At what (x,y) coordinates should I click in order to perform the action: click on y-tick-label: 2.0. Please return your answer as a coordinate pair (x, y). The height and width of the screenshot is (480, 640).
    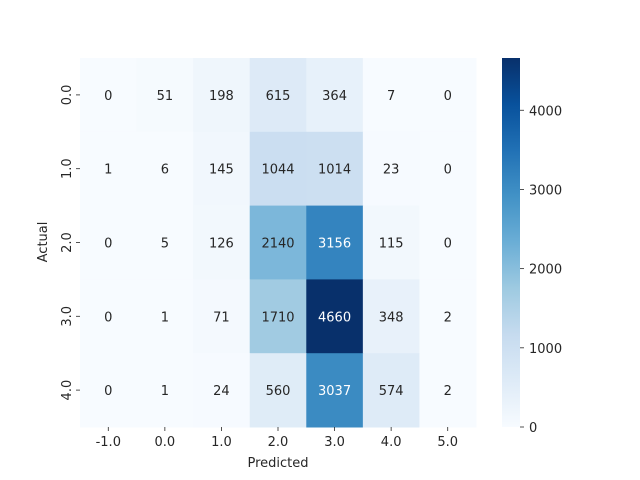
    Looking at the image, I should click on (67, 242).